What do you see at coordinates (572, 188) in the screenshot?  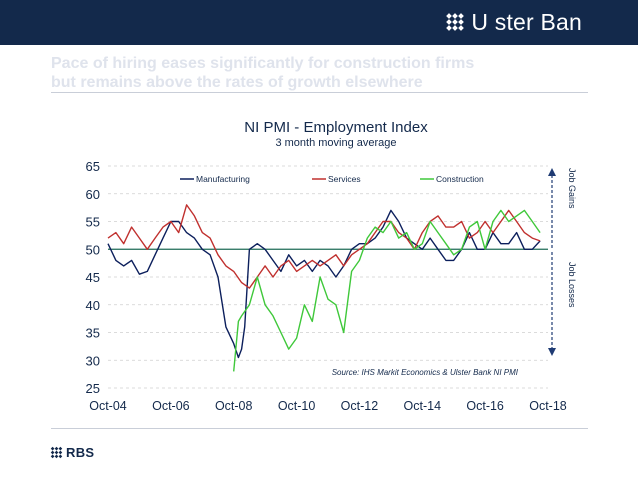 I see `job-gains-label: Job Gains` at bounding box center [572, 188].